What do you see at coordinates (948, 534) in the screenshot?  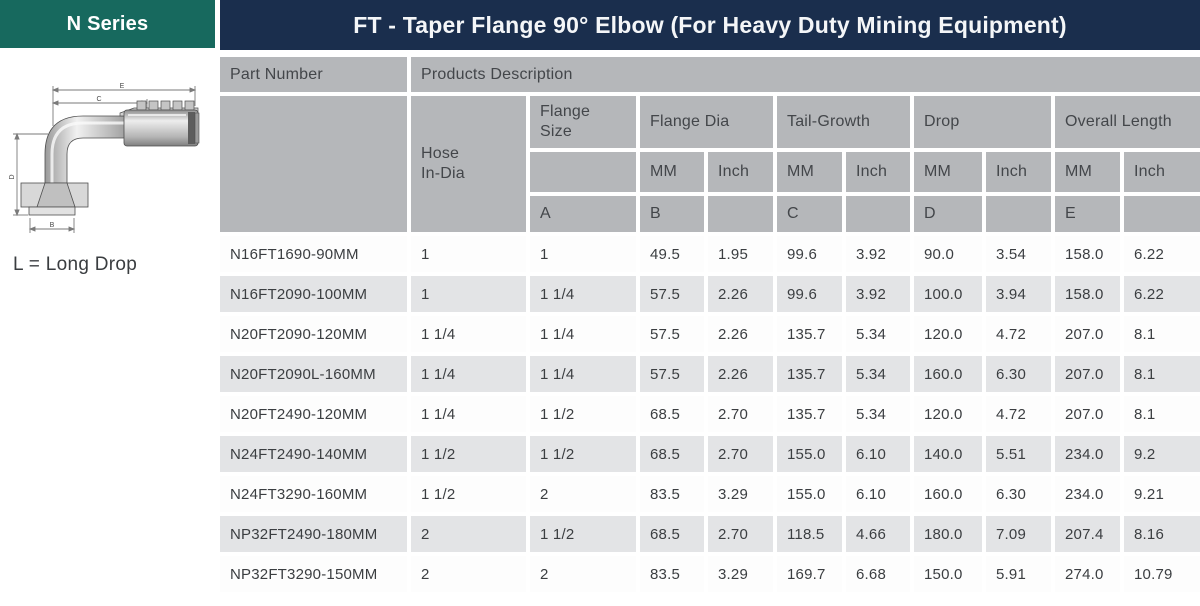 I see `table-cell: 180.0` at bounding box center [948, 534].